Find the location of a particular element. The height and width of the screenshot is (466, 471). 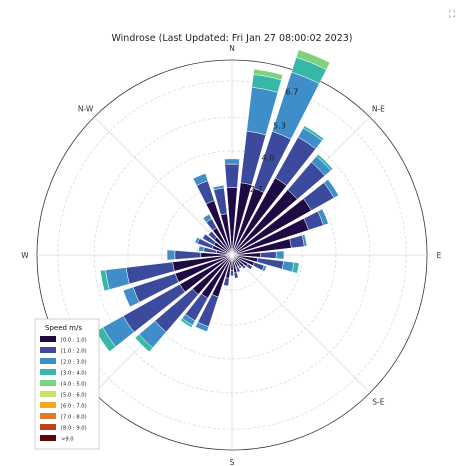

legend-label: [4.0 : 5.0) is located at coordinates (74, 385).